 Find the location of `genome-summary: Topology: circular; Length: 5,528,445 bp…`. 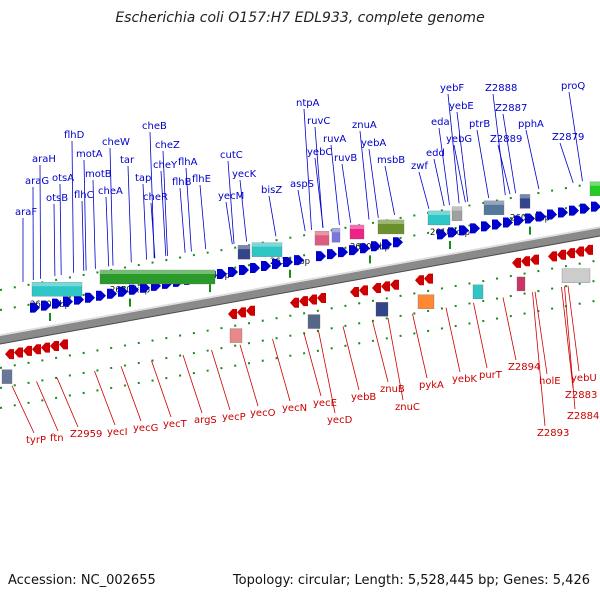

genome-summary: Topology: circular; Length: 5,528,445 bp… is located at coordinates (411, 580).